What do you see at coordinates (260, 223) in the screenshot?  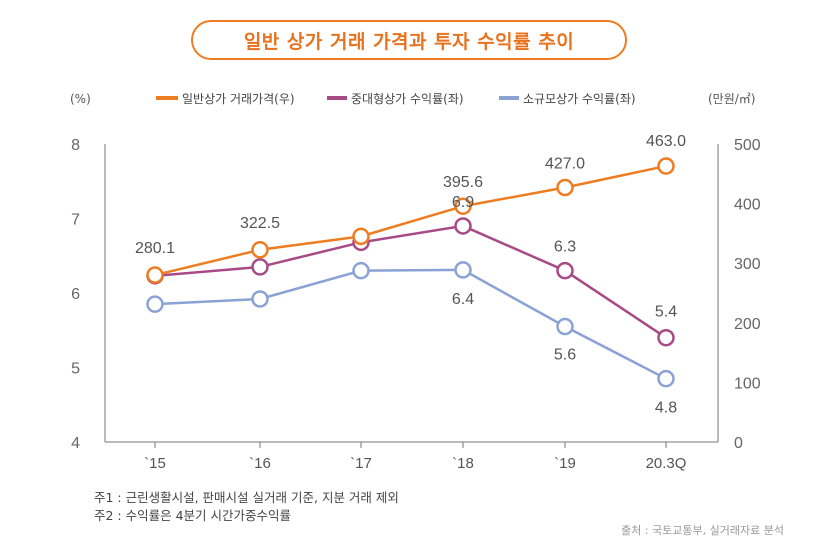 I see `data-label: 322.5` at bounding box center [260, 223].